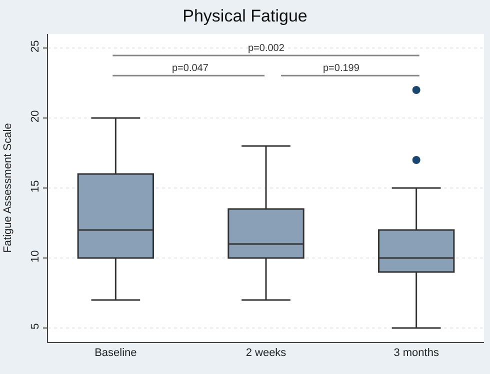 The width and height of the screenshot is (490, 374). I want to click on y-tick-label: 25, so click(36, 46).